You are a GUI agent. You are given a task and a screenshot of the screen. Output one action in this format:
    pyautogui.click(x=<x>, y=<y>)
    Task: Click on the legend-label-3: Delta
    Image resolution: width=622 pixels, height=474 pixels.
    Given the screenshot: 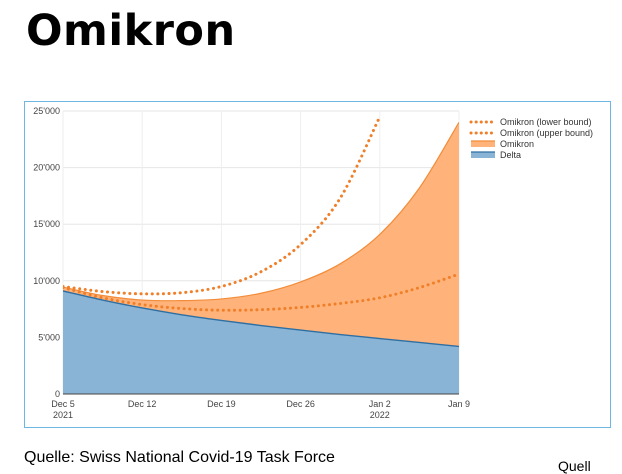 What is the action you would take?
    pyautogui.click(x=510, y=155)
    